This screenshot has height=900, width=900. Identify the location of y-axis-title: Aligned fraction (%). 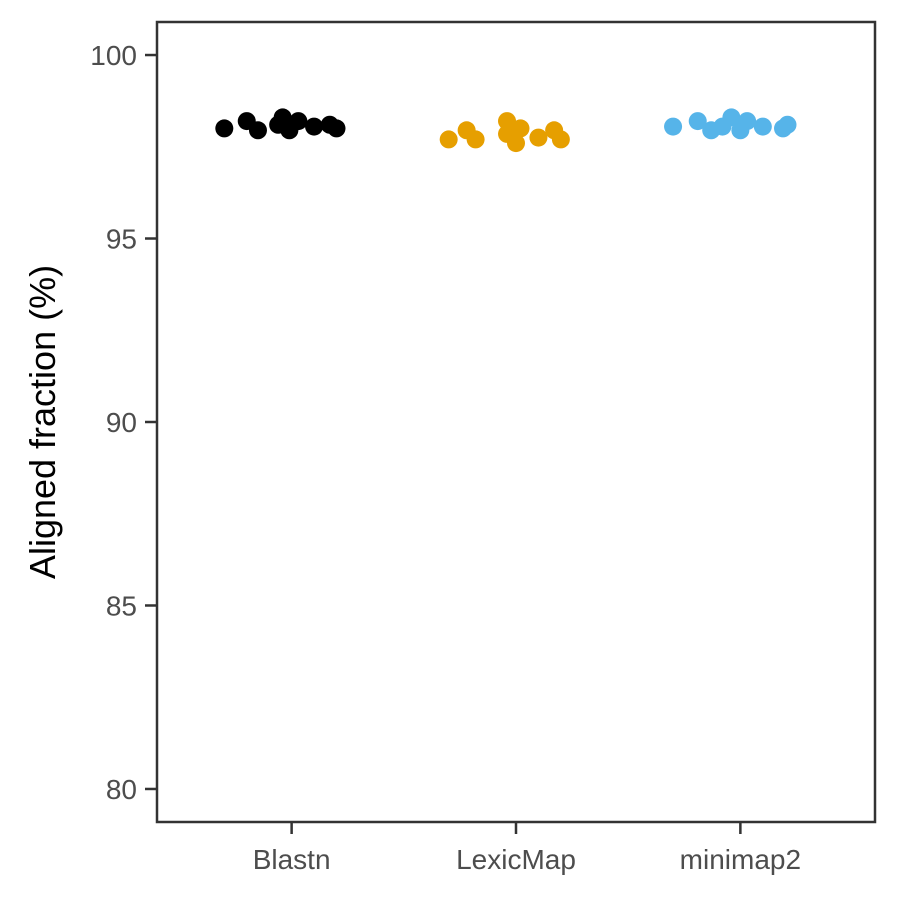
(42, 422).